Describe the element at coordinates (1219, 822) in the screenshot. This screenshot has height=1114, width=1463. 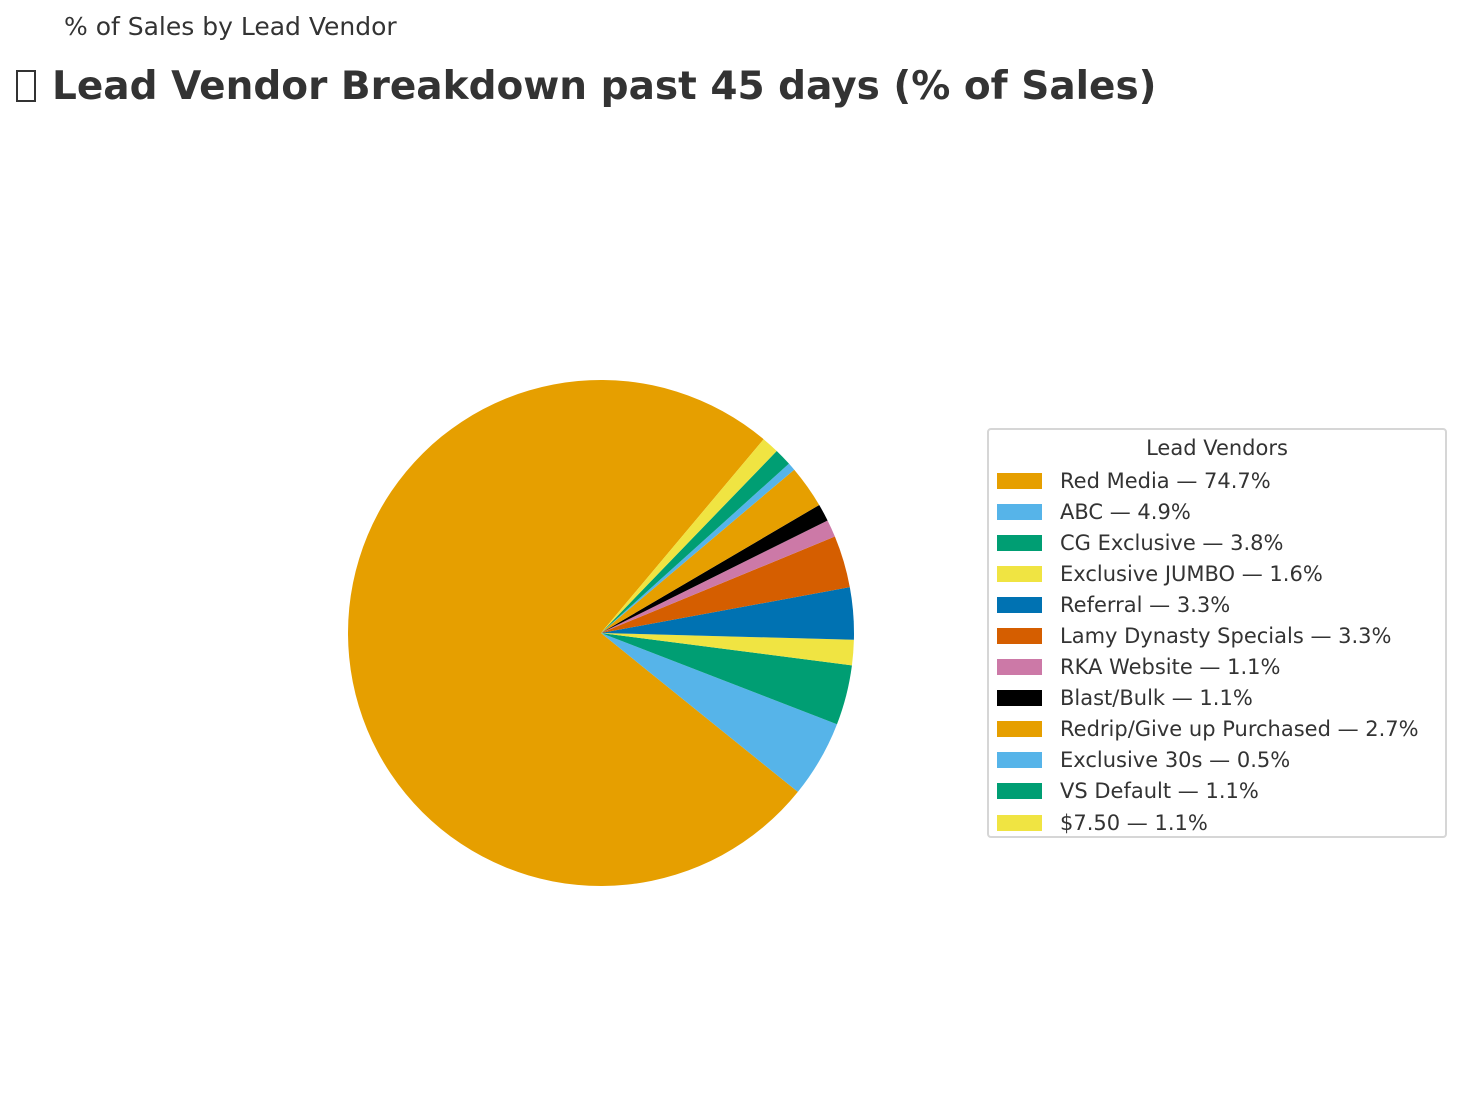
I see `legend-item: $7.50 — 1.1%` at that location.